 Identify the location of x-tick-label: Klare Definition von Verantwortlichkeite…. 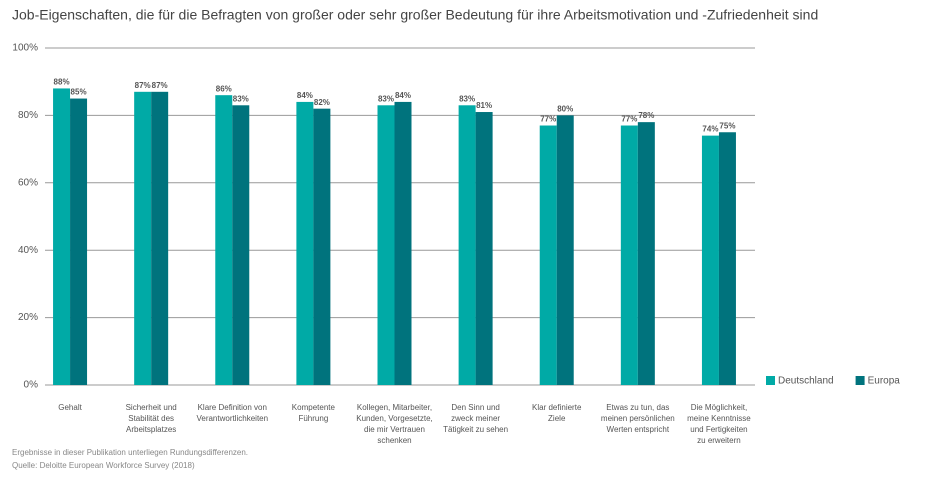
(232, 413).